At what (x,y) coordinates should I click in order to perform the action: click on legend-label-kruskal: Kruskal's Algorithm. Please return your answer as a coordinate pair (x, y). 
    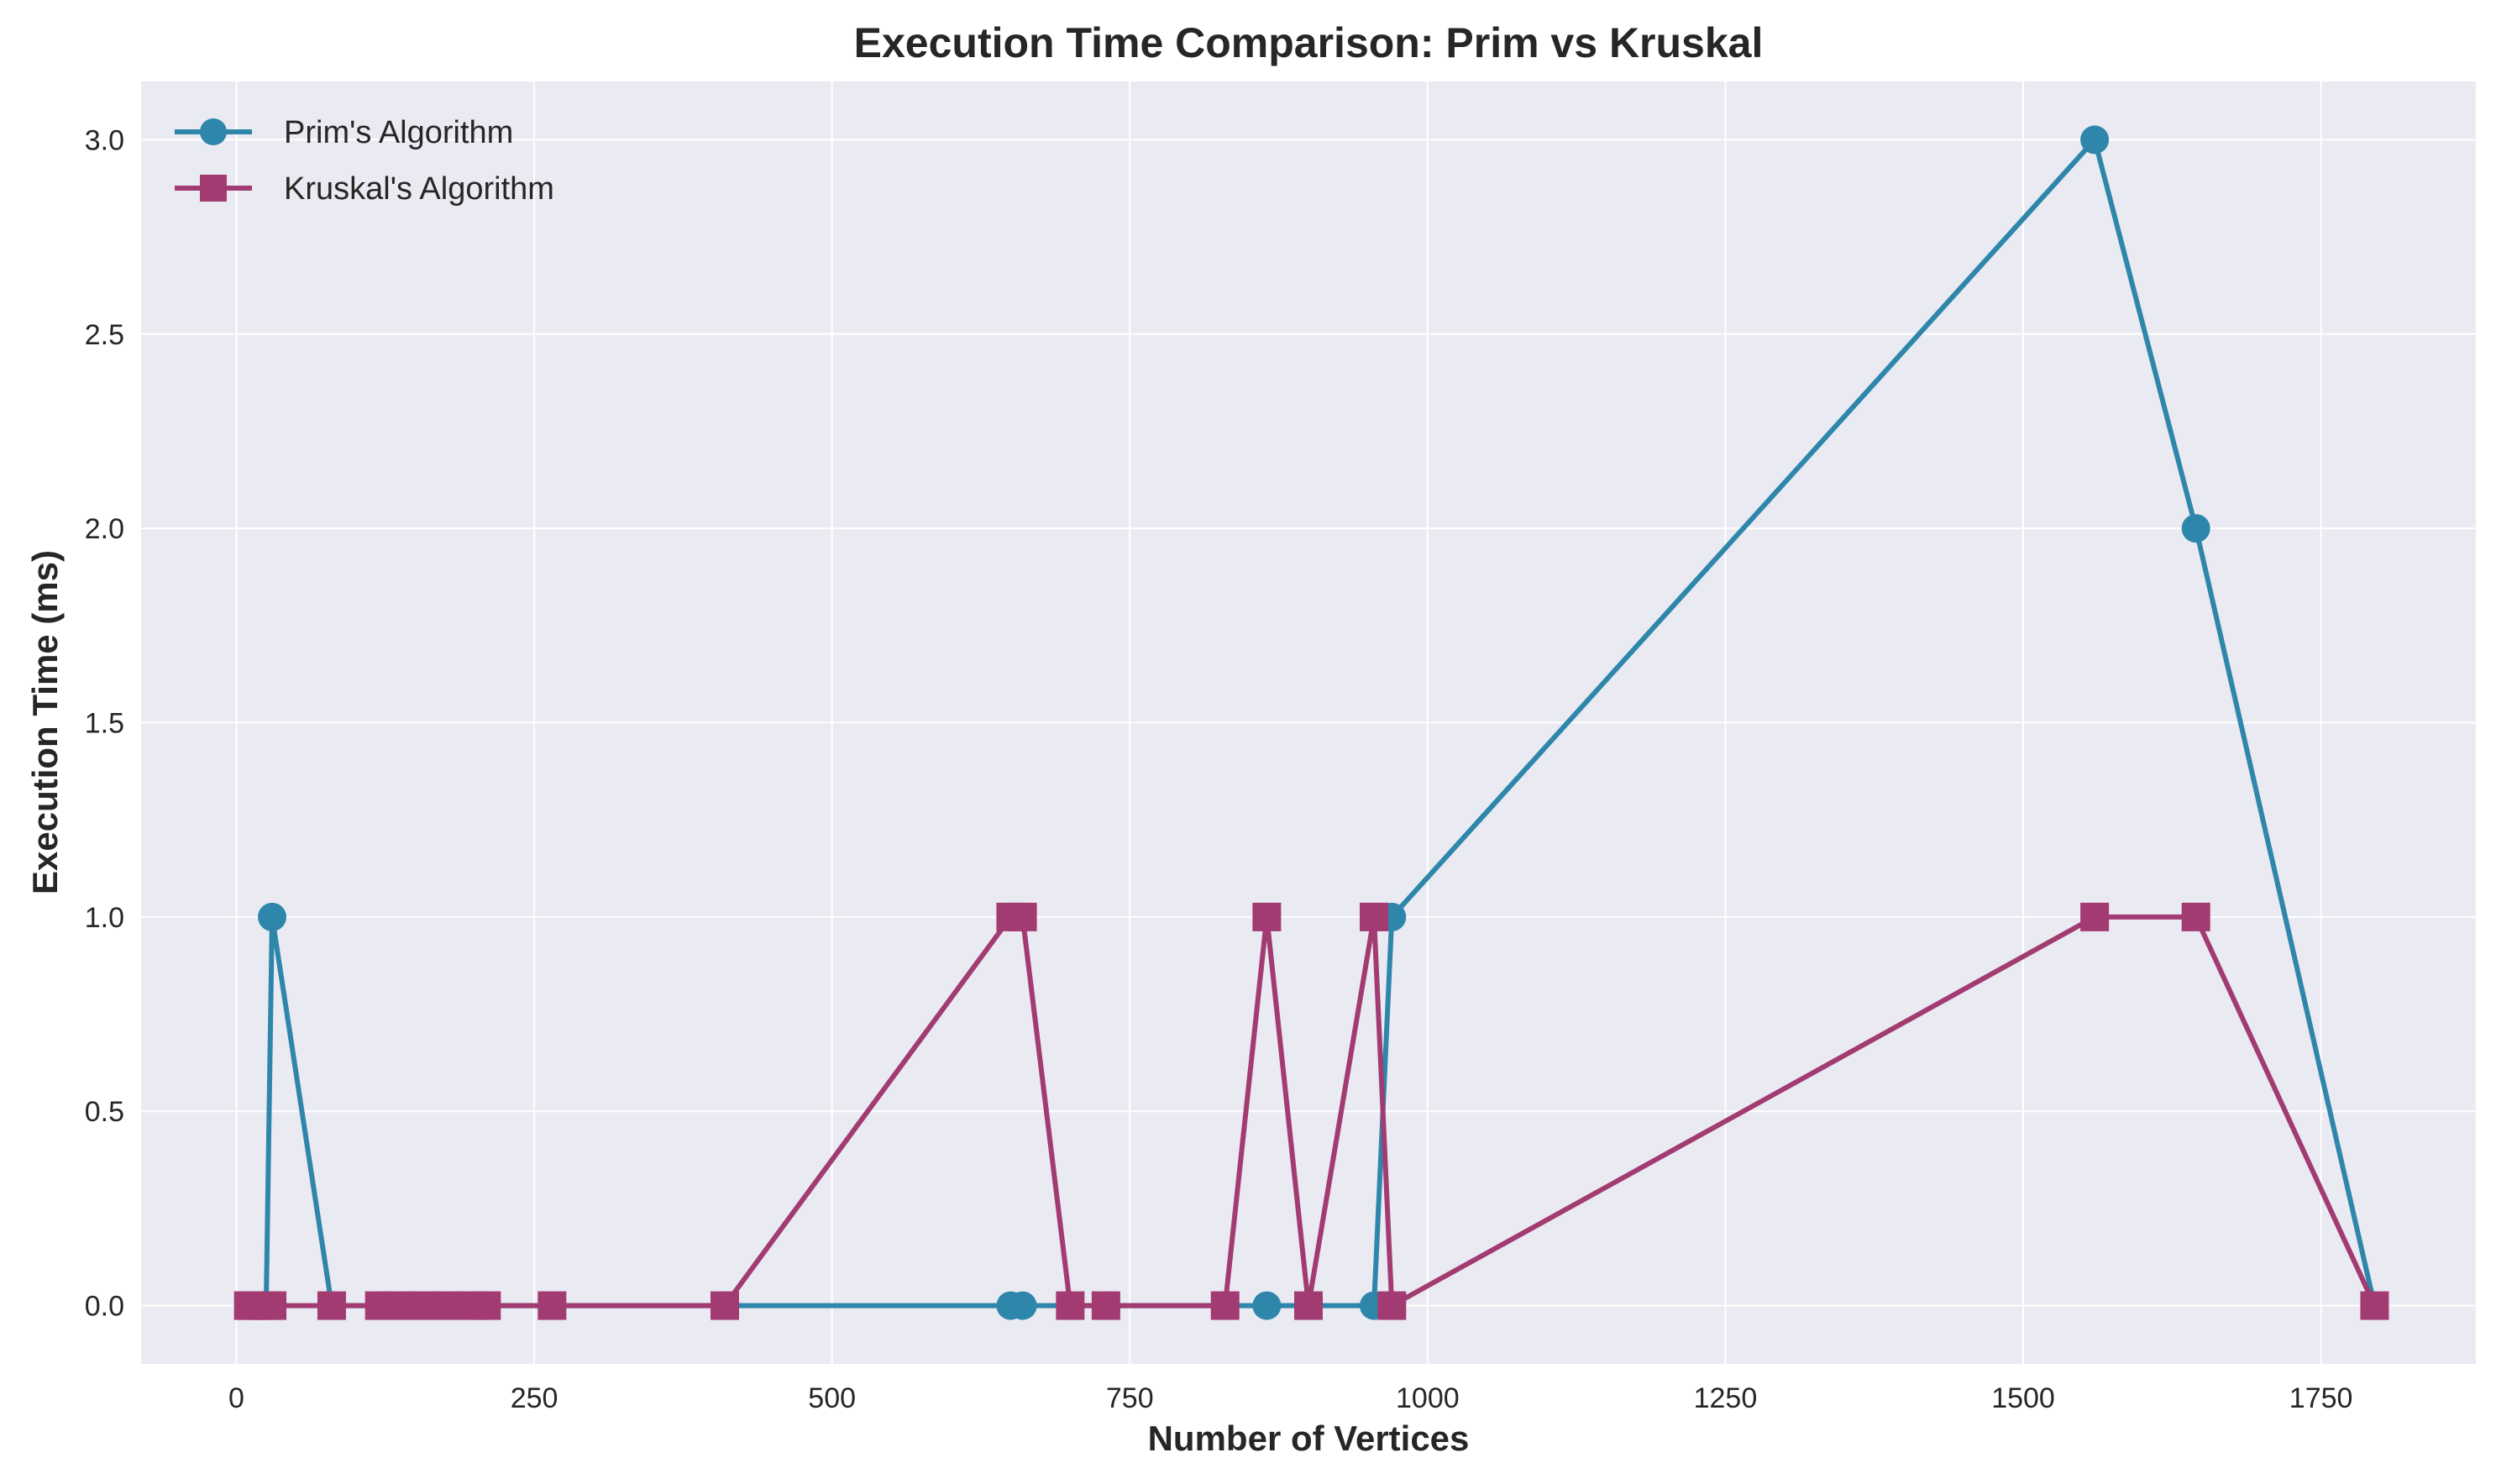
    Looking at the image, I should click on (419, 189).